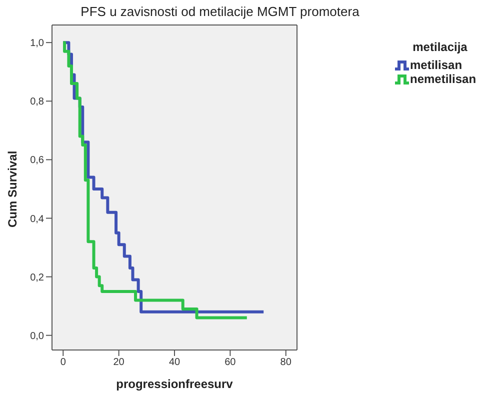 This screenshot has width=488, height=402. Describe the element at coordinates (37, 219) in the screenshot. I see `y-tick-label: 0,4` at that location.